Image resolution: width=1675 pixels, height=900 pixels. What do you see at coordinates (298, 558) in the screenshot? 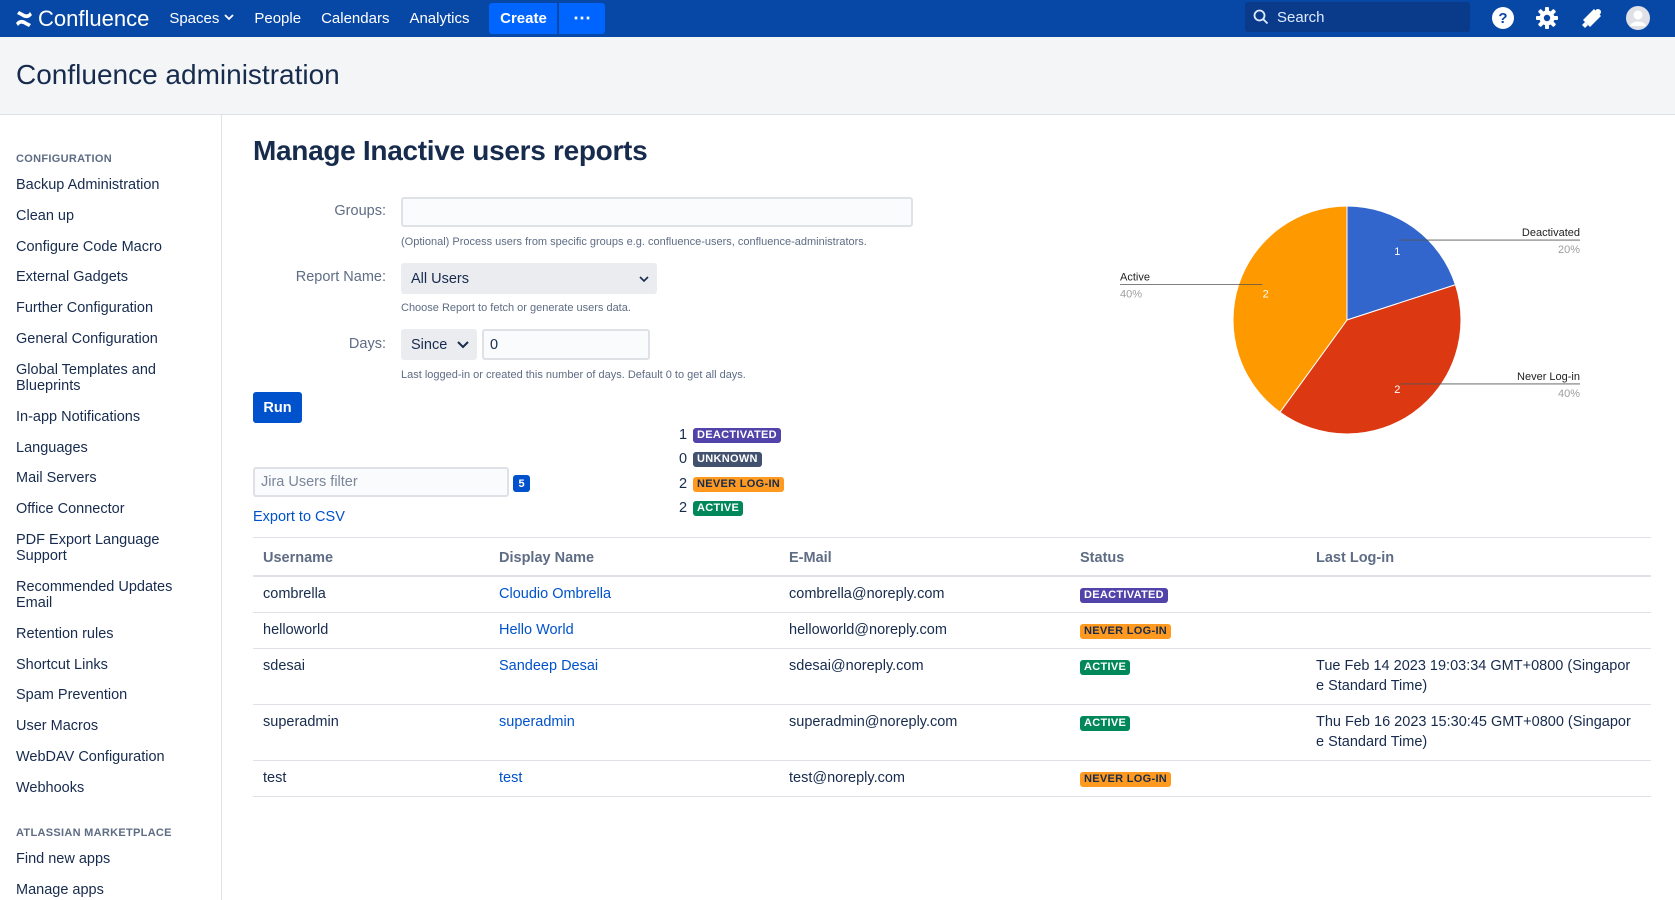
I see `column-header-username: Username` at bounding box center [298, 558].